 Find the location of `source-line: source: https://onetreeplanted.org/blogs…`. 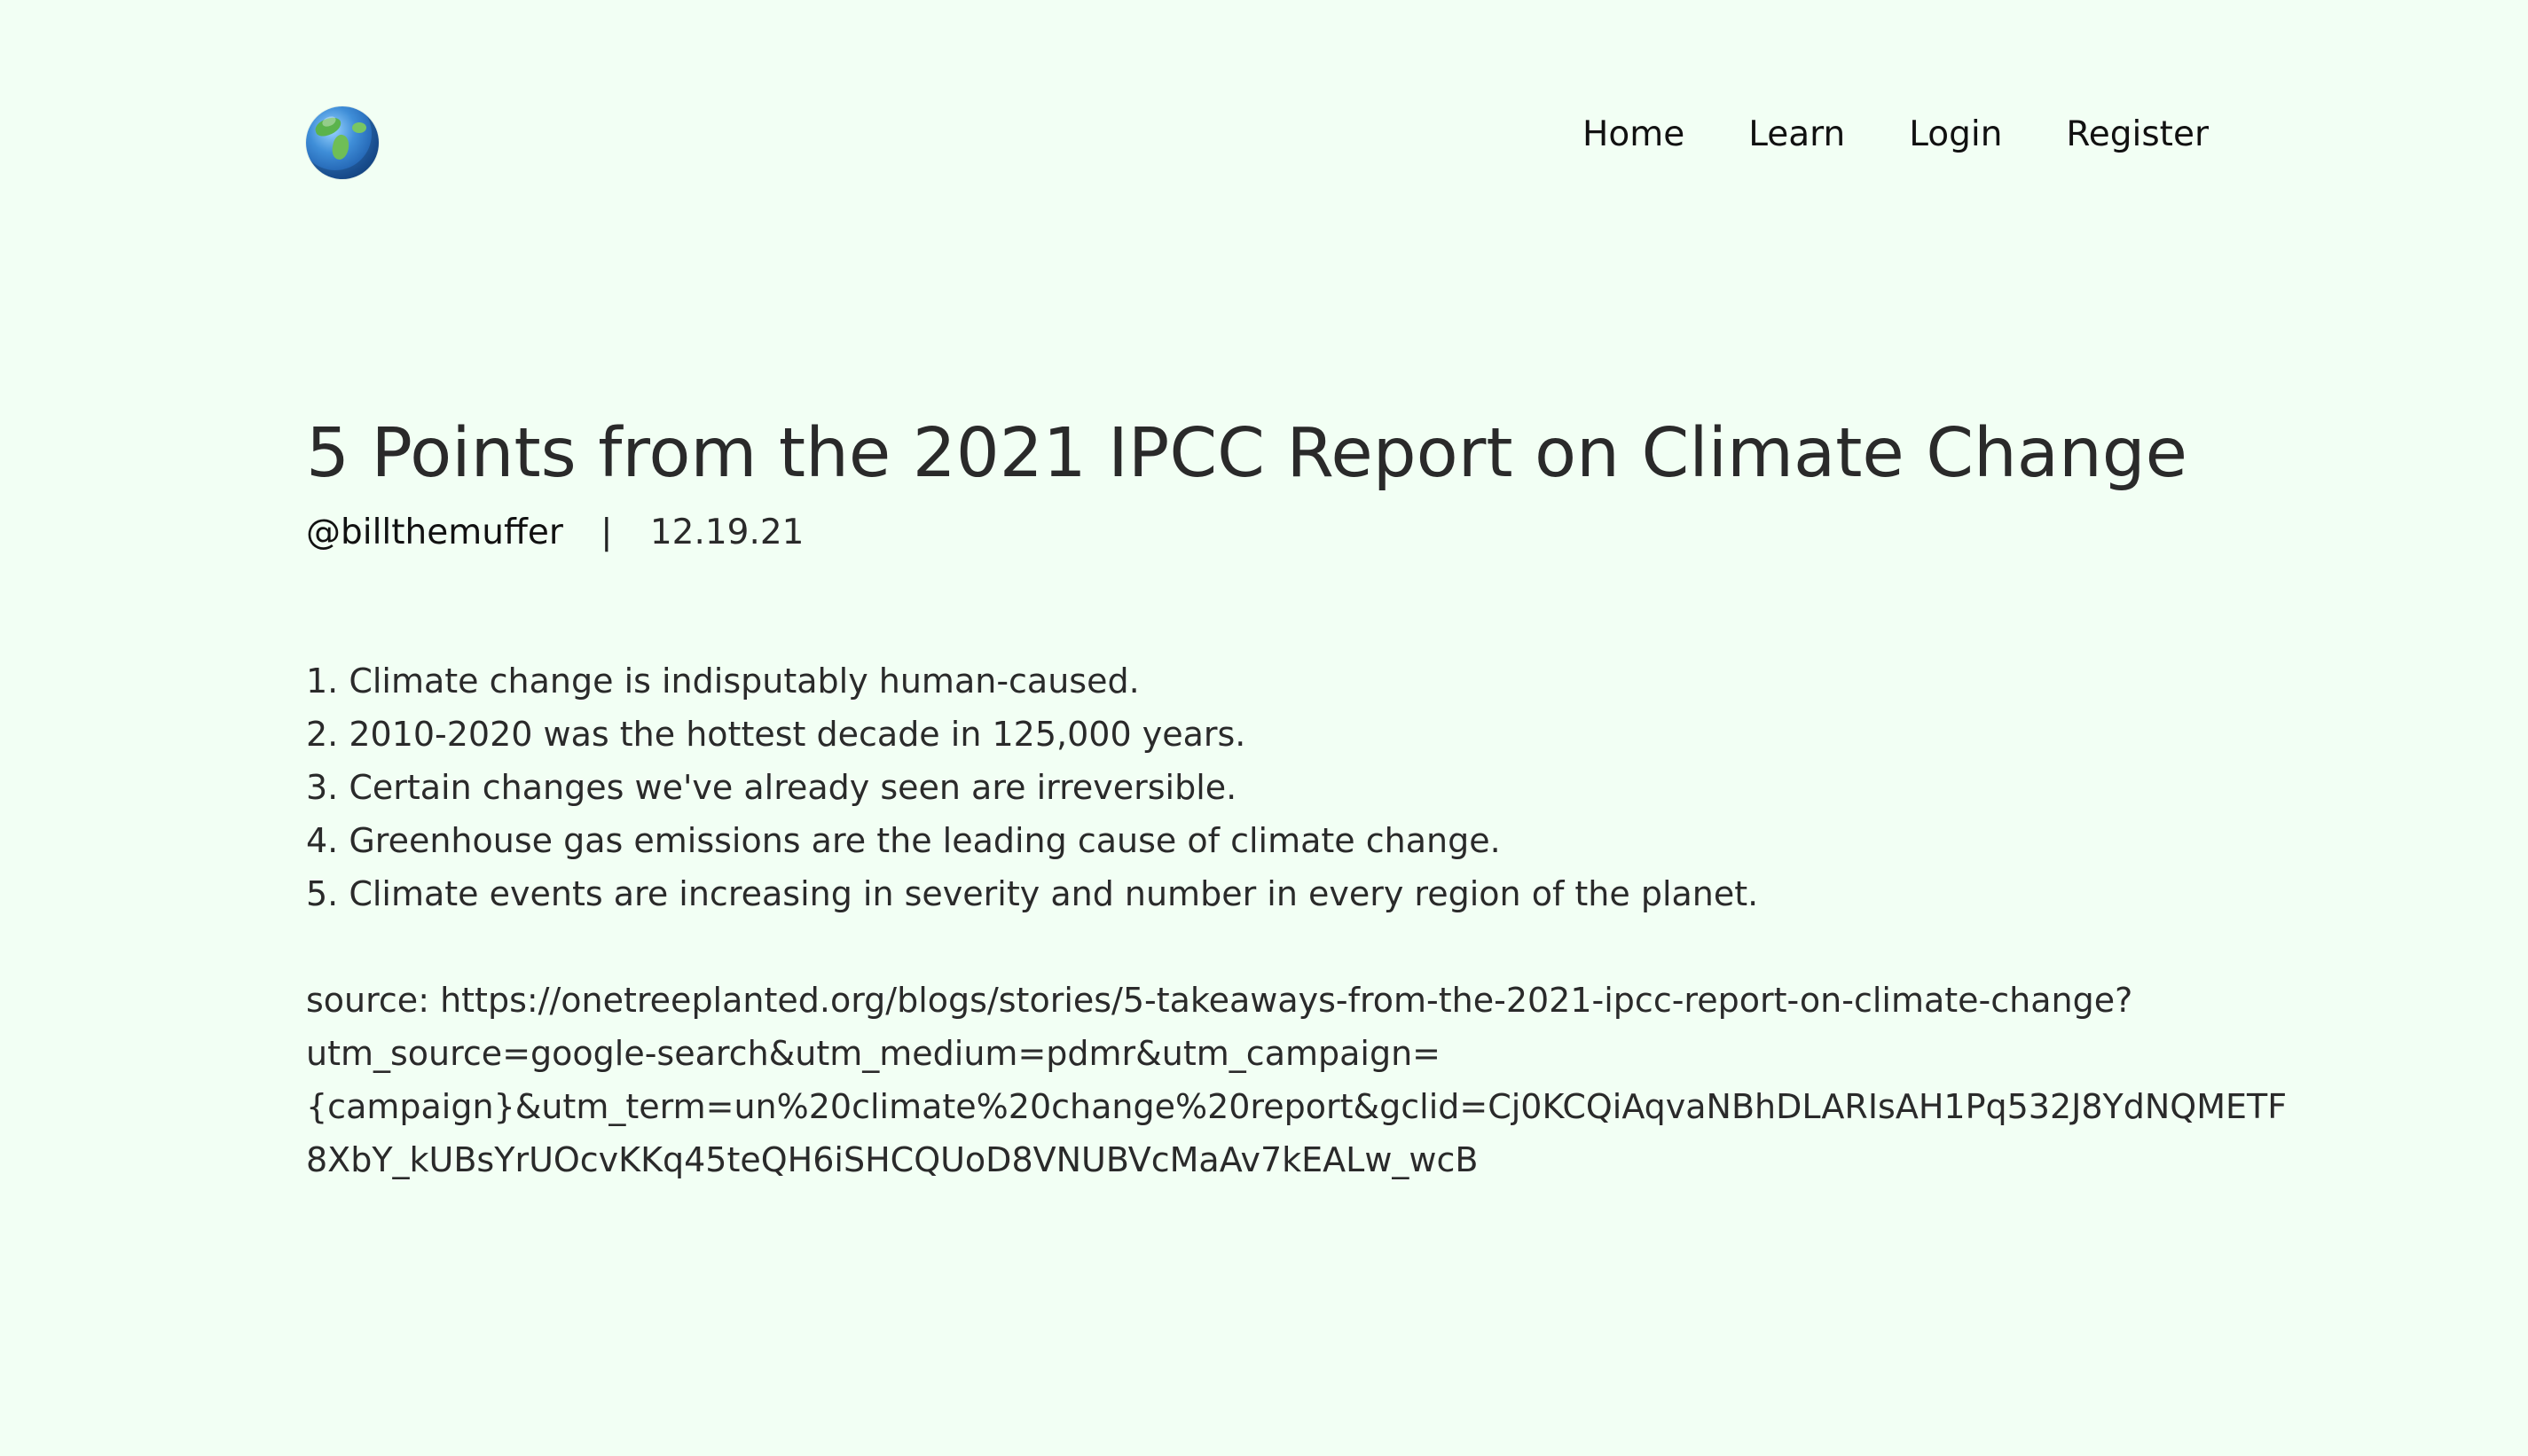

source-line: source: https://onetreeplanted.org/blogs… is located at coordinates (1219, 1001).